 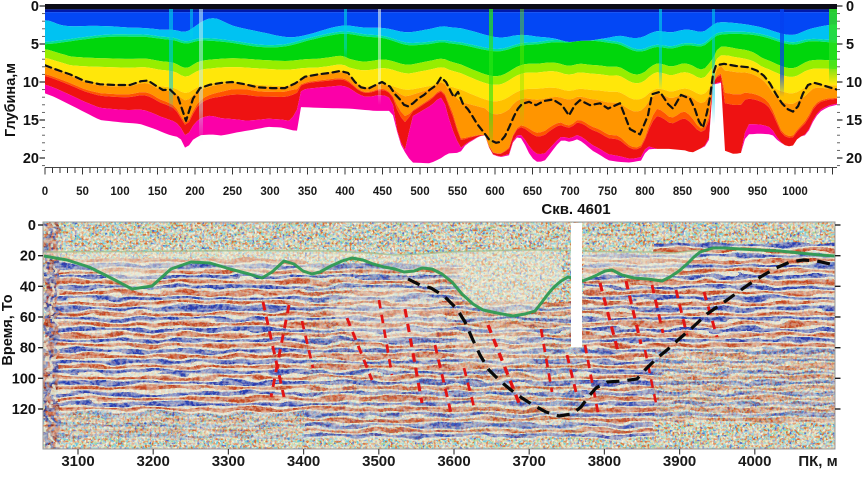 What do you see at coordinates (228, 461) in the screenshot?
I see `svg-text: 3300` at bounding box center [228, 461].